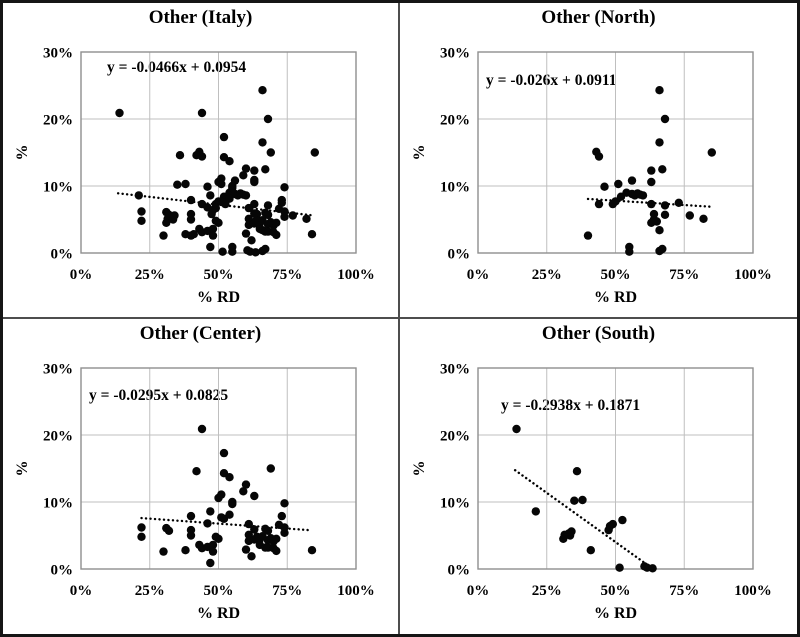 Image resolution: width=800 pixels, height=637 pixels. I want to click on trend-equation: y = -0.0295x + 0.0825, so click(159, 395).